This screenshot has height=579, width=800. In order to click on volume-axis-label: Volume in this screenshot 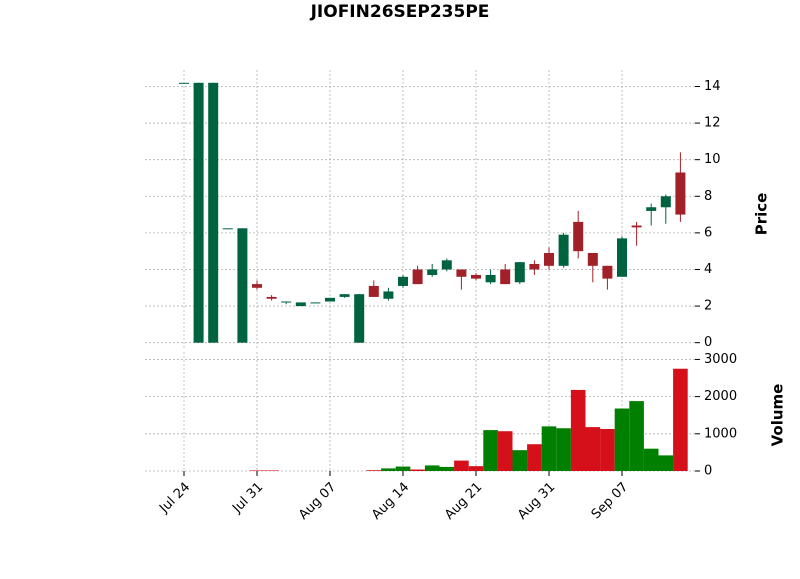, I will do `click(778, 415)`.